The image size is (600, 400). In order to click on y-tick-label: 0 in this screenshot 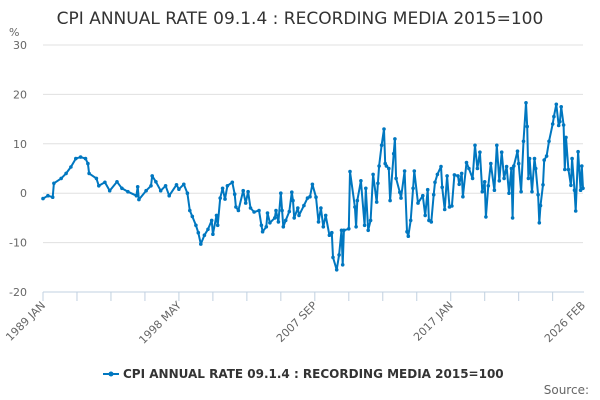, I will do `click(23, 193)`.